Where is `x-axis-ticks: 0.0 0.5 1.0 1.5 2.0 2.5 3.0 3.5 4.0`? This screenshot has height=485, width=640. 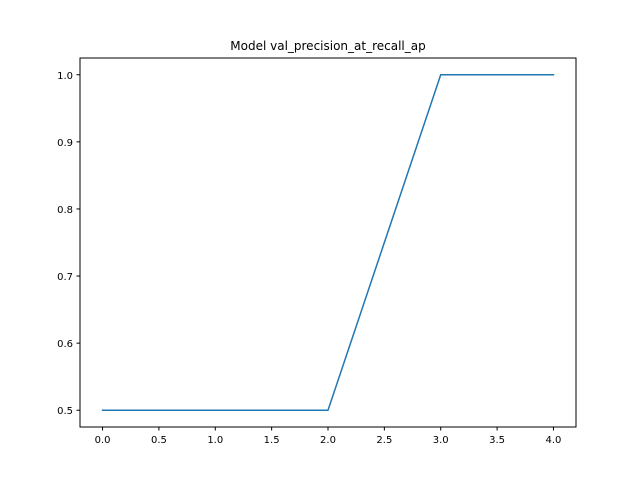
x-axis-ticks: 0.0 0.5 1.0 1.5 2.0 2.5 3.0 3.5 4.0 is located at coordinates (328, 436).